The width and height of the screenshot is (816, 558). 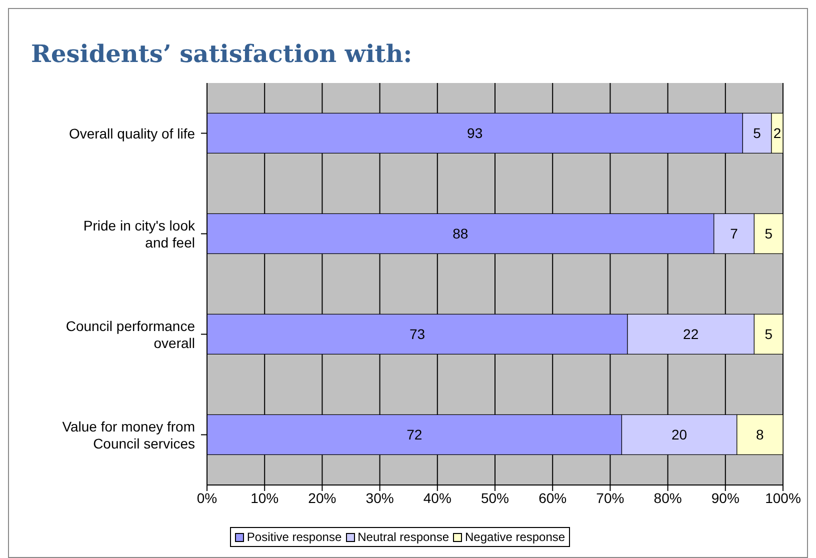 What do you see at coordinates (777, 133) in the screenshot?
I see `data-label: 2` at bounding box center [777, 133].